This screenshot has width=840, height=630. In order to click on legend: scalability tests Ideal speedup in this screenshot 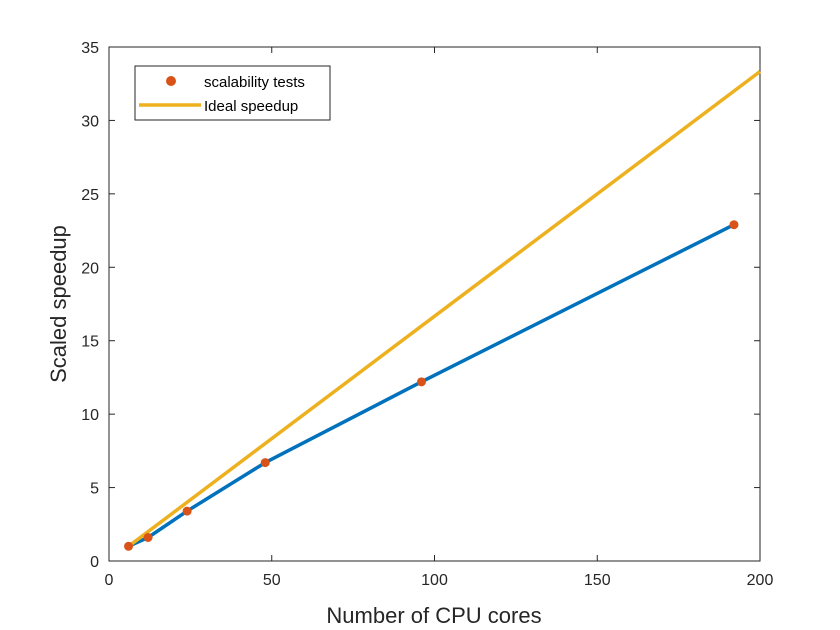, I will do `click(232, 93)`.